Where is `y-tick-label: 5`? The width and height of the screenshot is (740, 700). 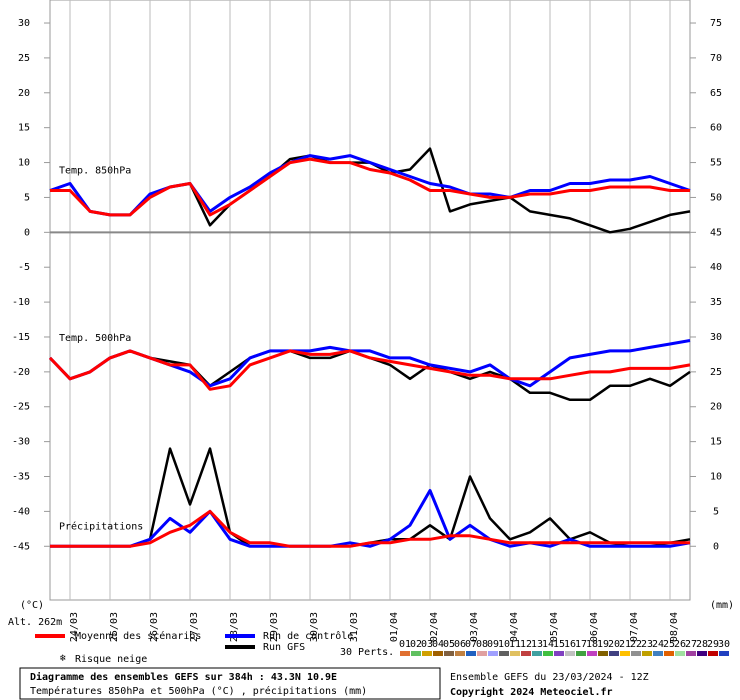 y-tick-label: 5 is located at coordinates (27, 197).